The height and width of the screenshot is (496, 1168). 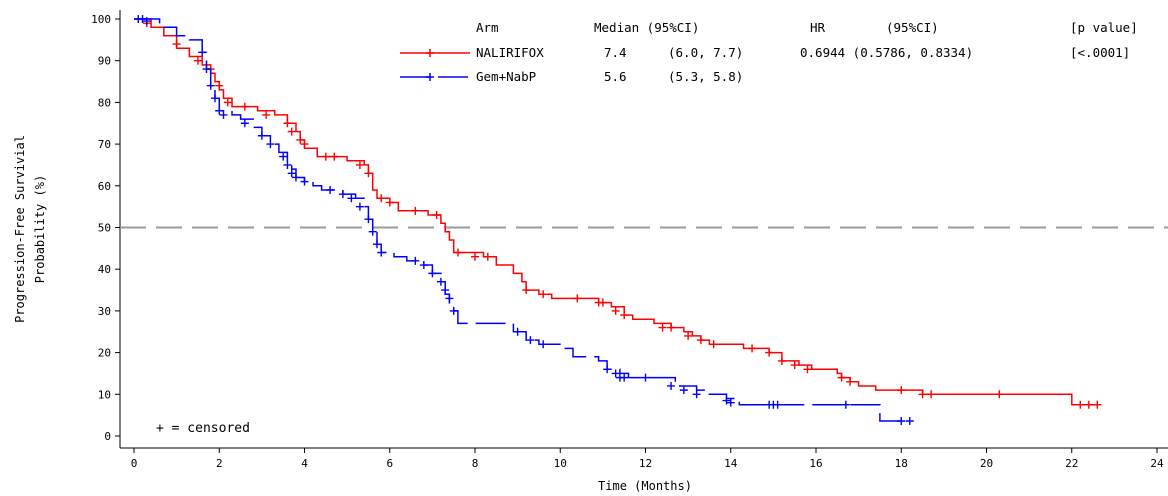 What do you see at coordinates (104, 102) in the screenshot?
I see `y-tick-label: 80` at bounding box center [104, 102].